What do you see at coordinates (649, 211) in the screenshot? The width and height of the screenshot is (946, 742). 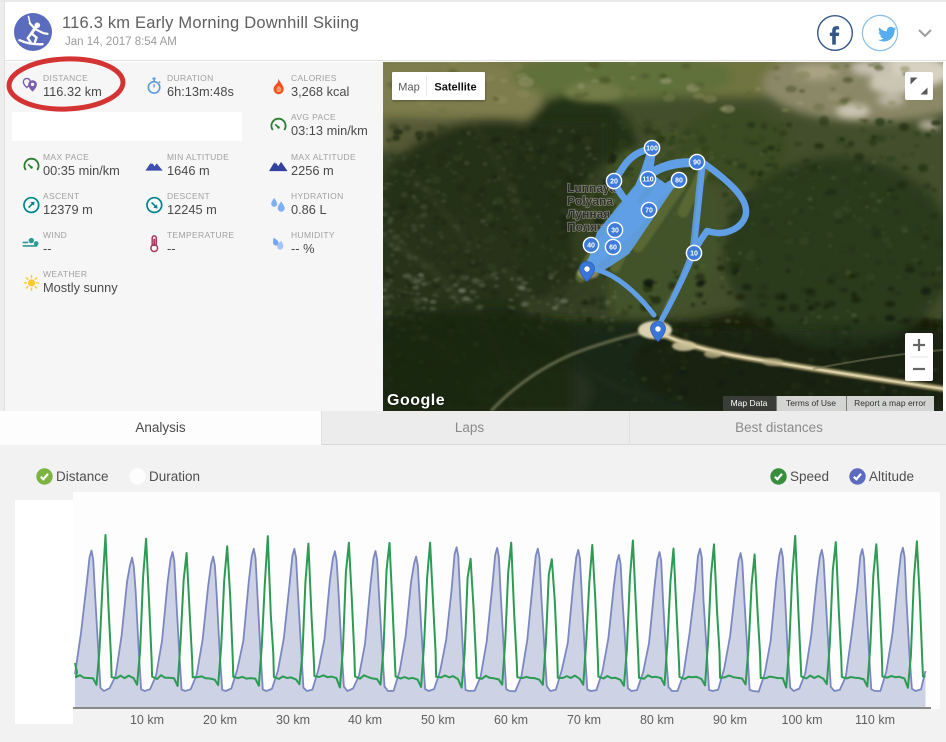 I see `svg-text: 70` at bounding box center [649, 211].